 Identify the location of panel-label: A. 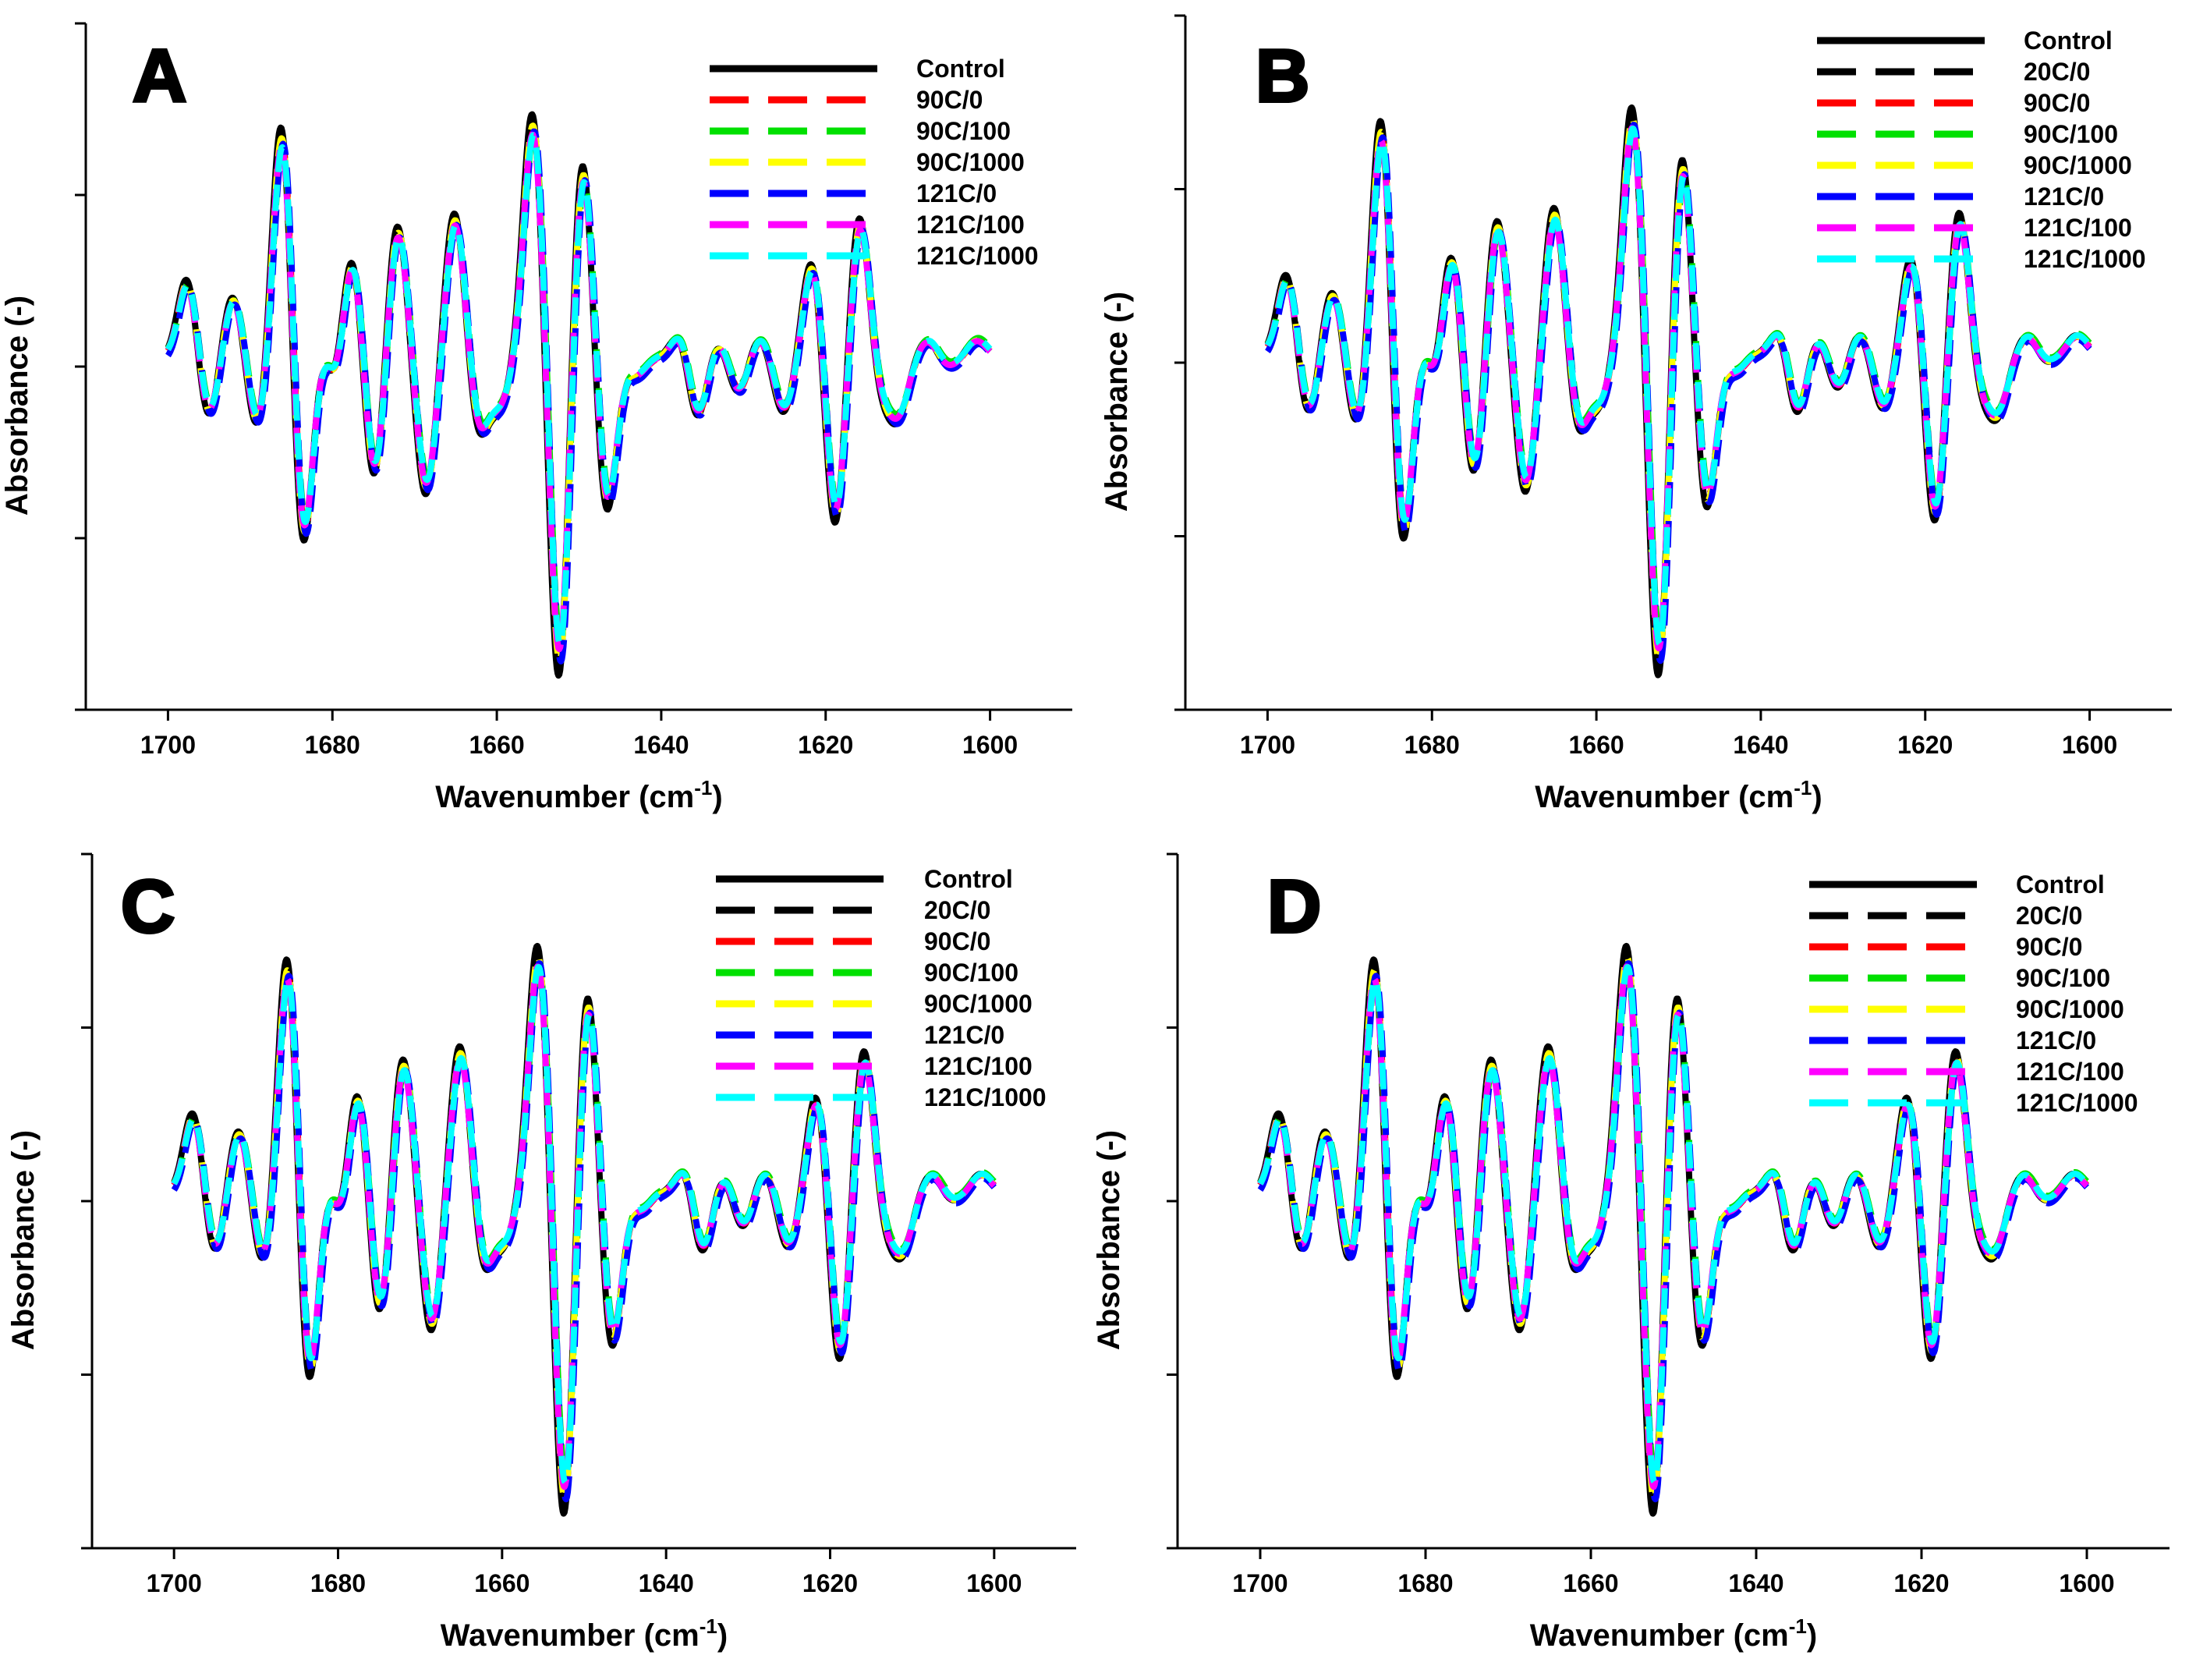
(159, 76).